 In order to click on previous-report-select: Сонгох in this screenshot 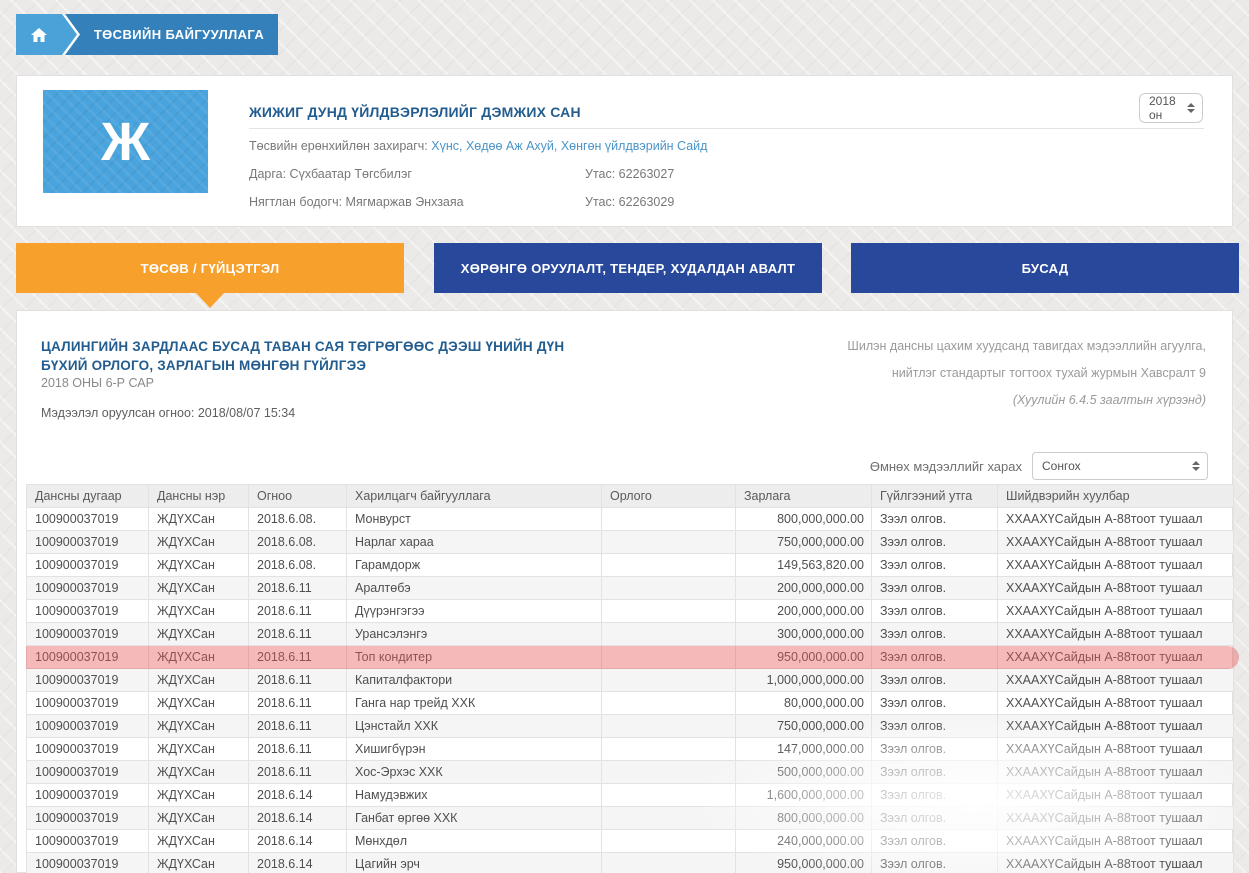, I will do `click(1120, 466)`.